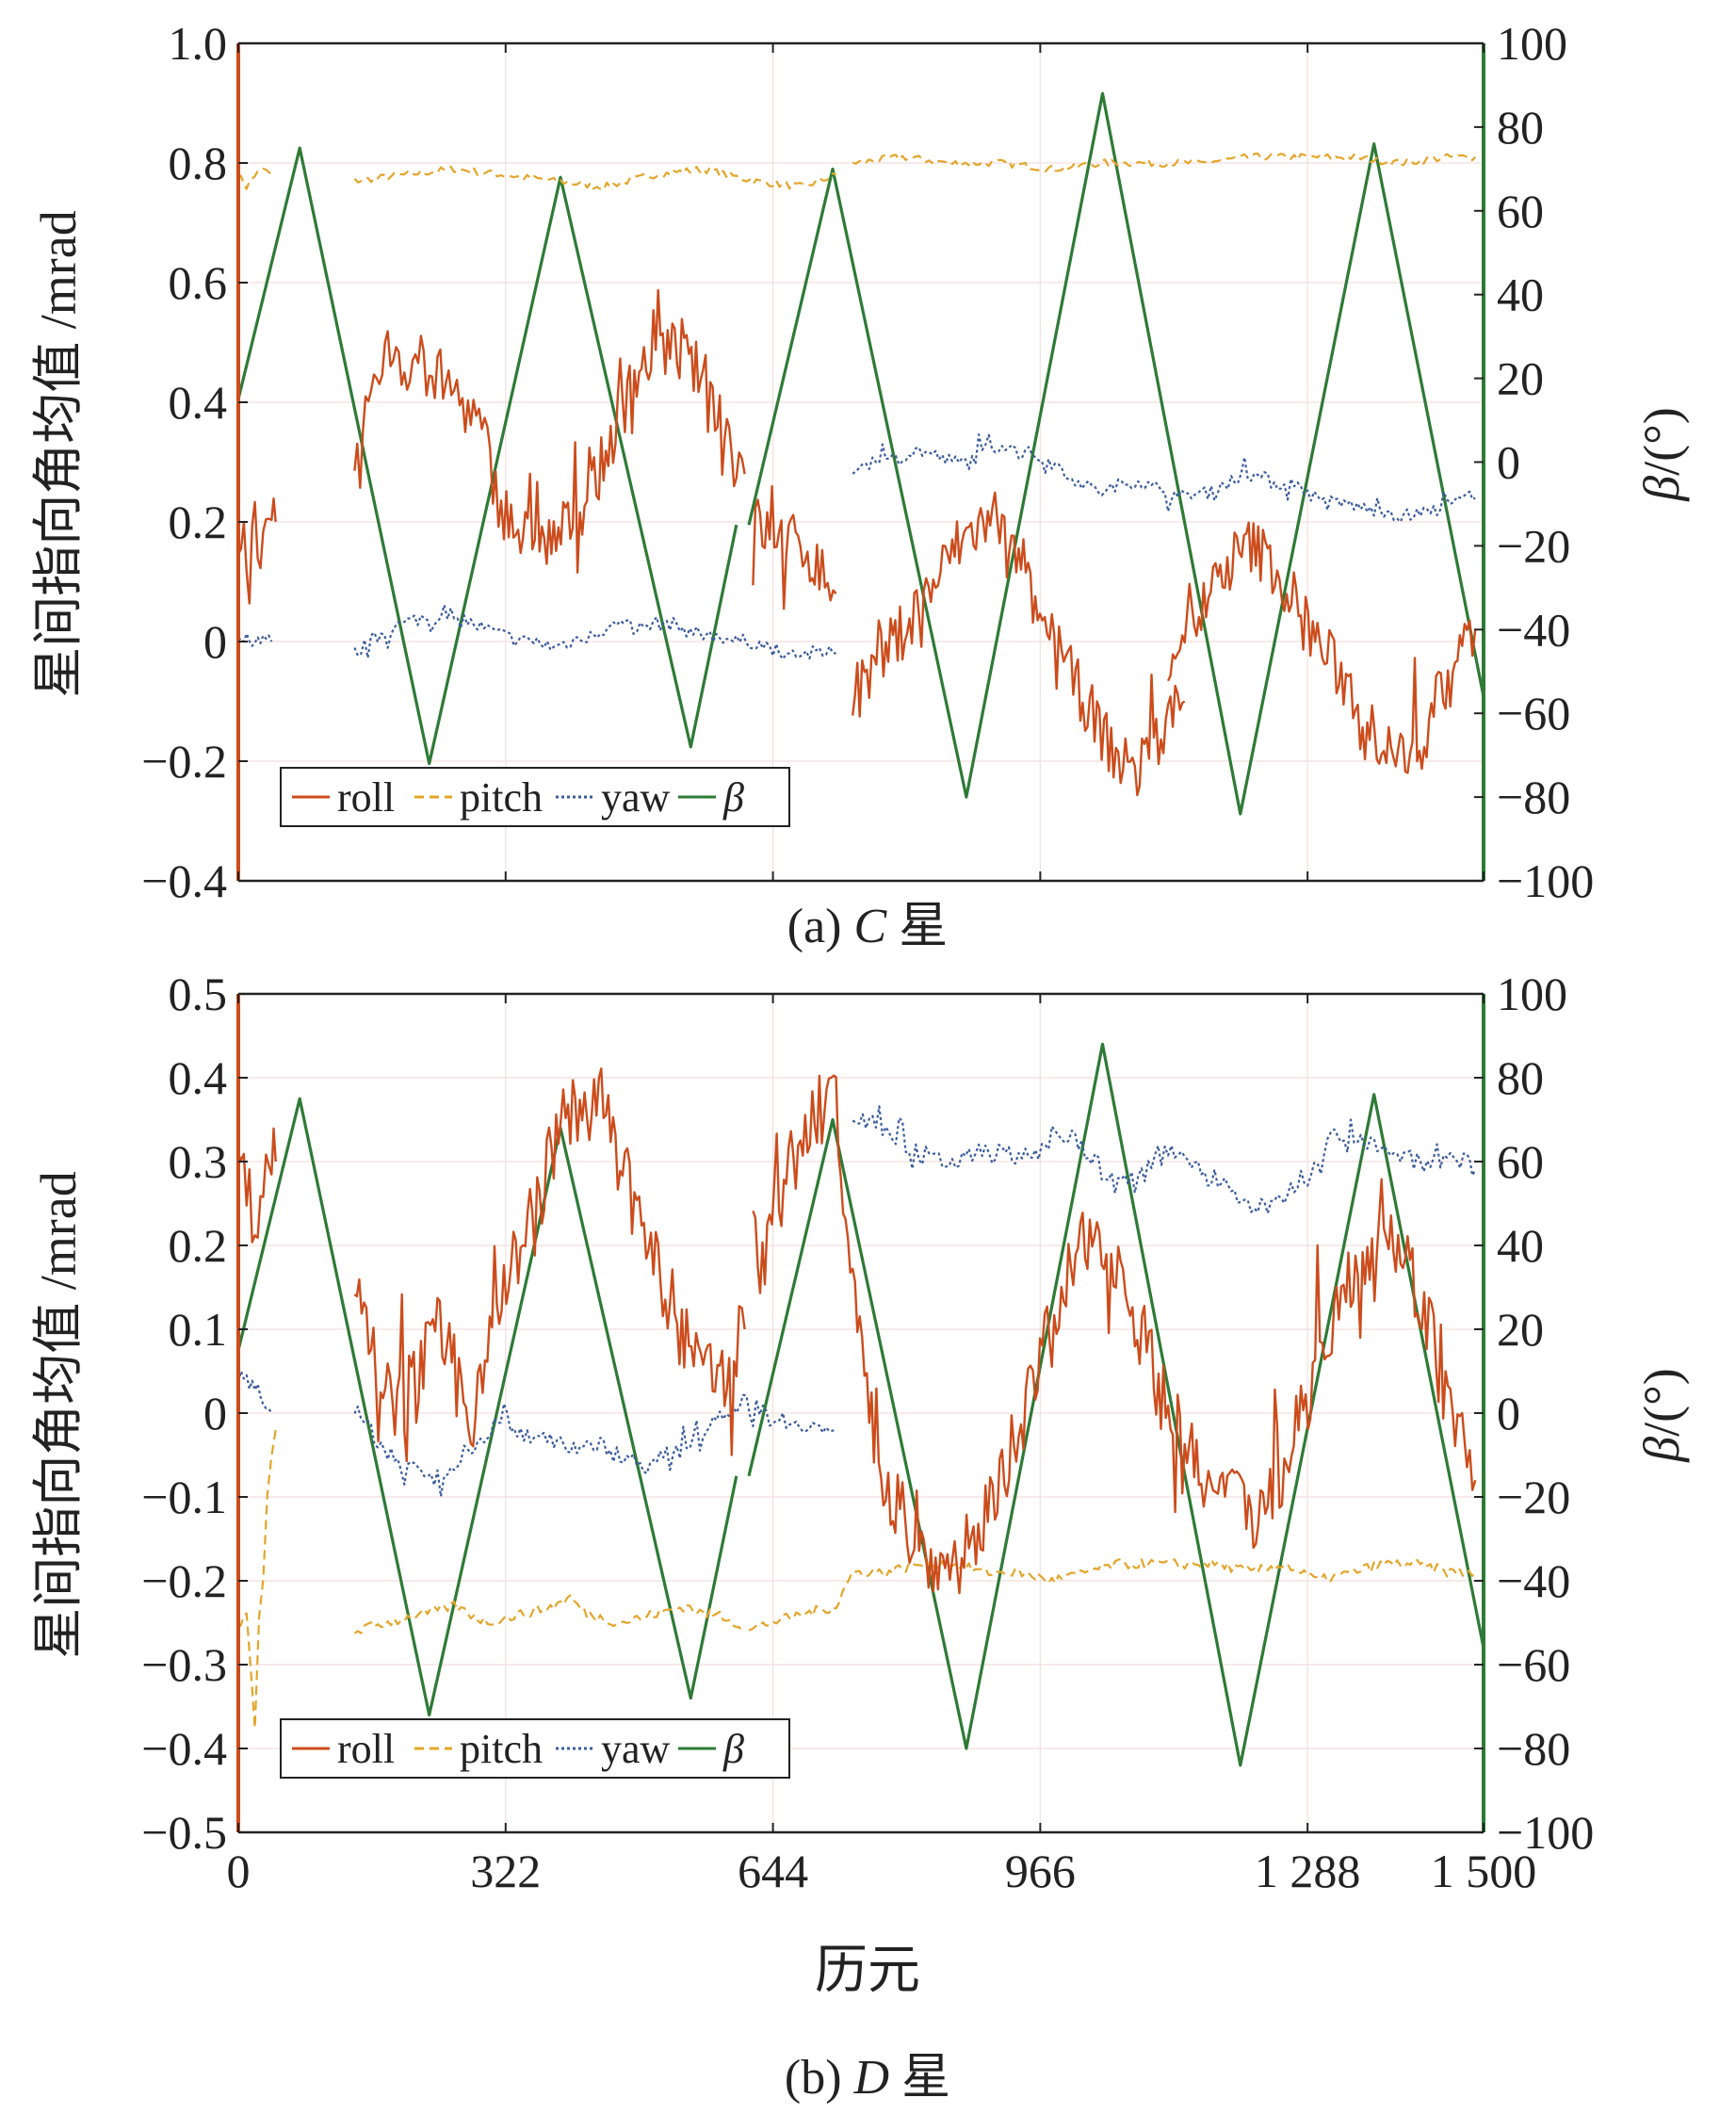  What do you see at coordinates (867, 1971) in the screenshot?
I see `x-axis-label: 历元` at bounding box center [867, 1971].